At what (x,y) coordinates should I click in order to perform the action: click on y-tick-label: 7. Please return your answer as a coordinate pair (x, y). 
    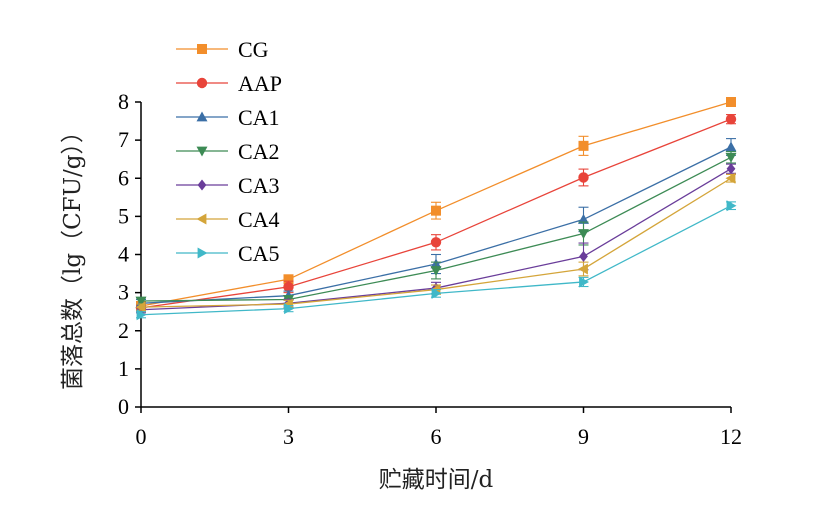
    Looking at the image, I should click on (123, 139).